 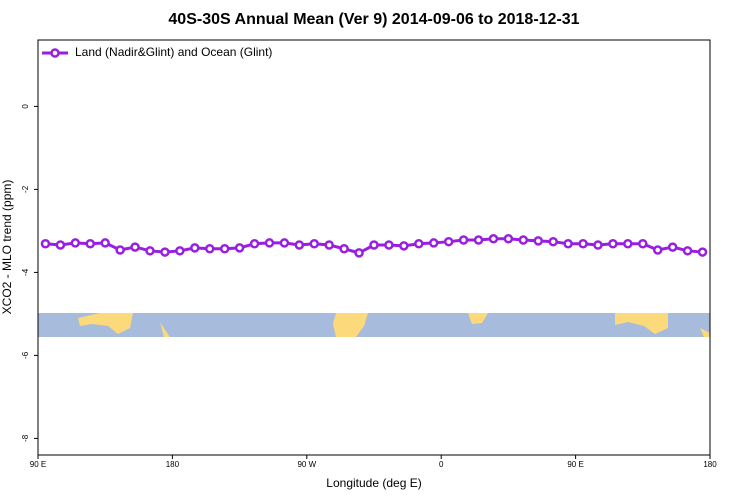 What do you see at coordinates (55, 53) in the screenshot?
I see `legend-marker` at bounding box center [55, 53].